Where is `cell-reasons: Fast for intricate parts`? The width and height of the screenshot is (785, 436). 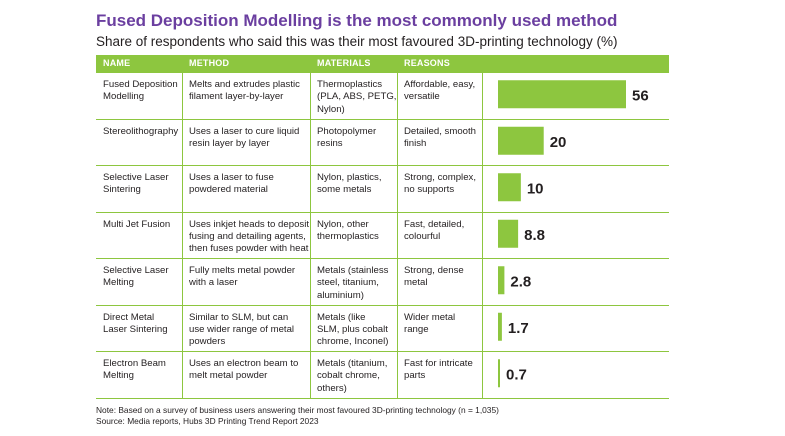 cell-reasons: Fast for intricate parts is located at coordinates (438, 370).